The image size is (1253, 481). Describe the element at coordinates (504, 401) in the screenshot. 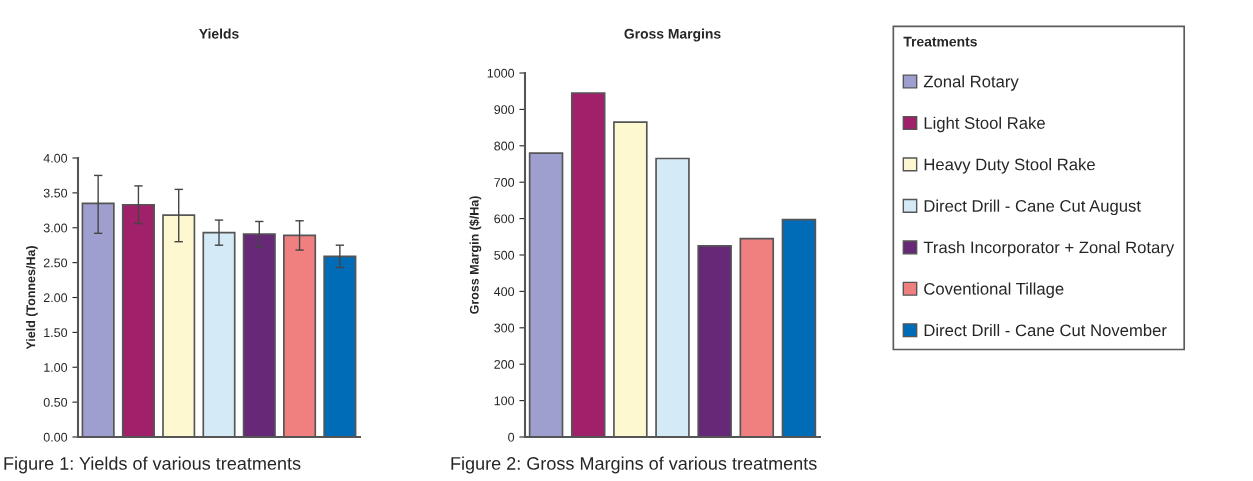

I see `y-tick-label: 100` at that location.